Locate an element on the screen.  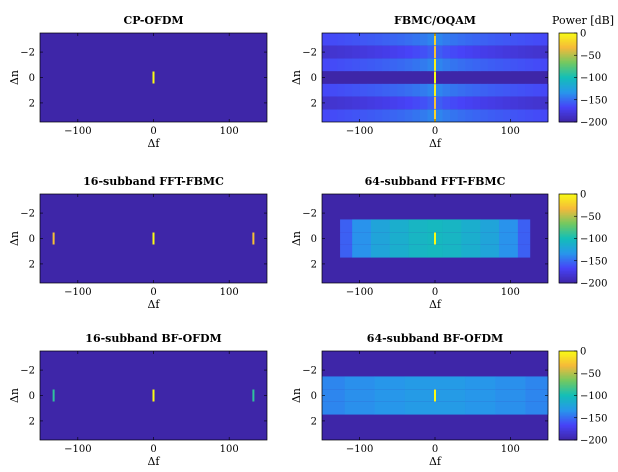
y-tick-label: 2 is located at coordinates (314, 103).